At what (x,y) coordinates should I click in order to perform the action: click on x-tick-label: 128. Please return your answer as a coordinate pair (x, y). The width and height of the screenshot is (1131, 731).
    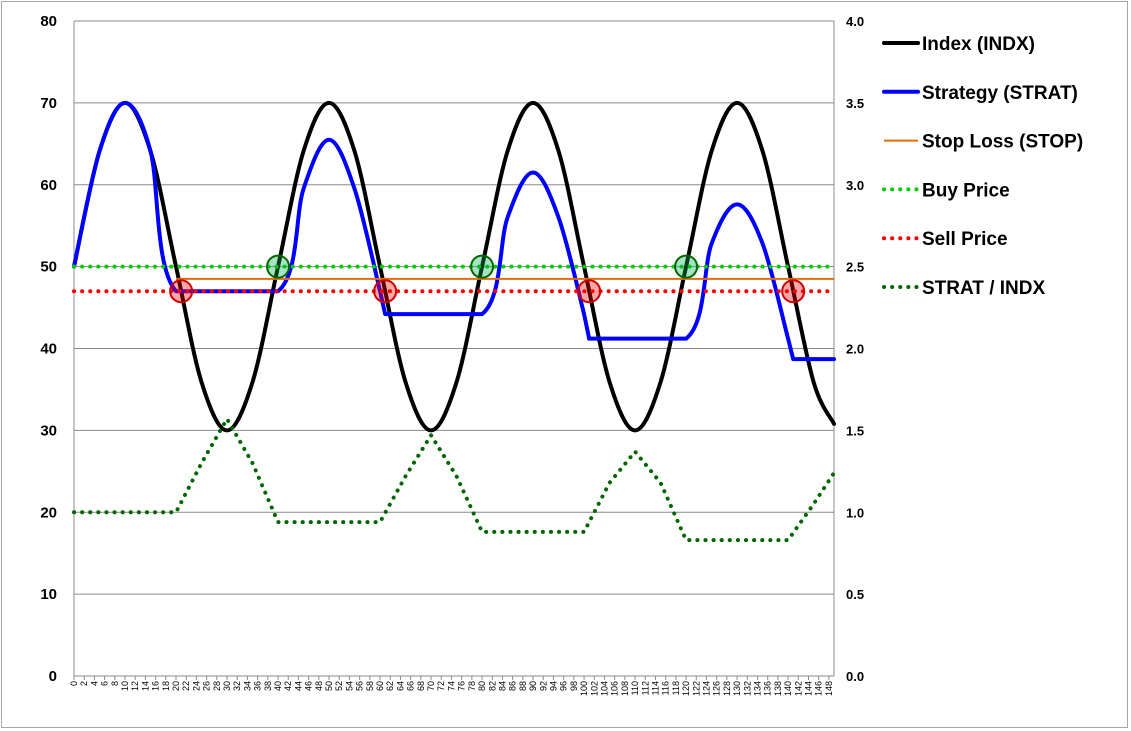
    Looking at the image, I should click on (727, 688).